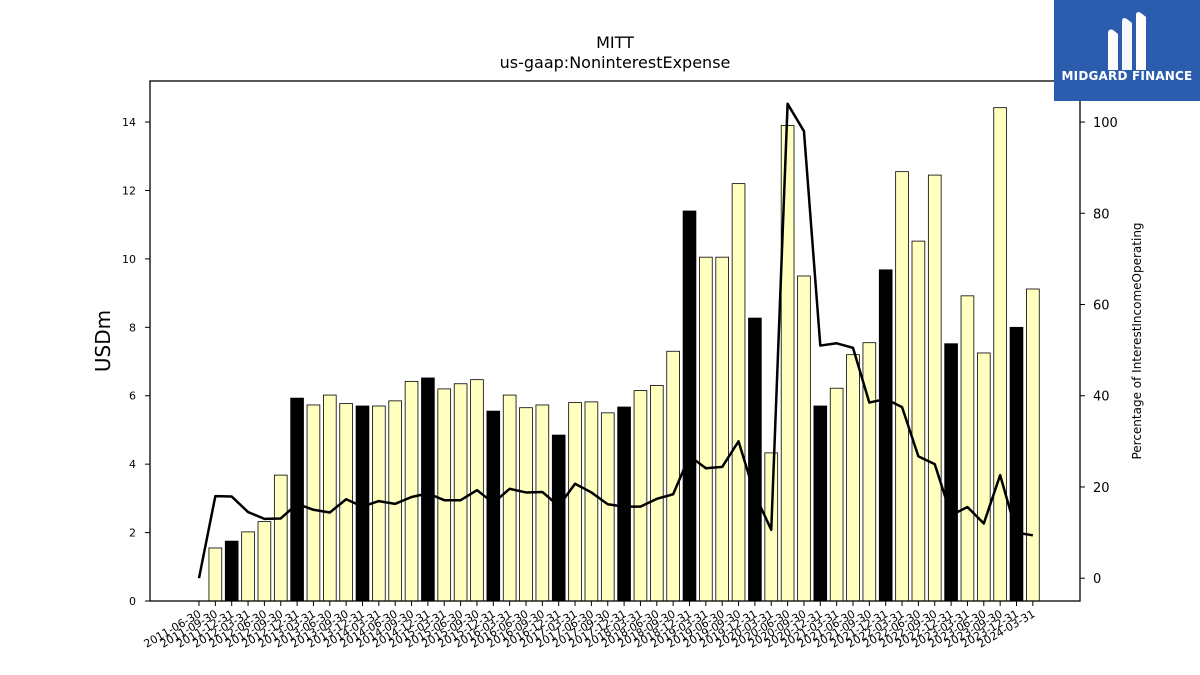 The height and width of the screenshot is (675, 1200). Describe the element at coordinates (136, 362) in the screenshot. I see `left-axis-ticks: 0 2 4 6 8 10 12 14` at that location.